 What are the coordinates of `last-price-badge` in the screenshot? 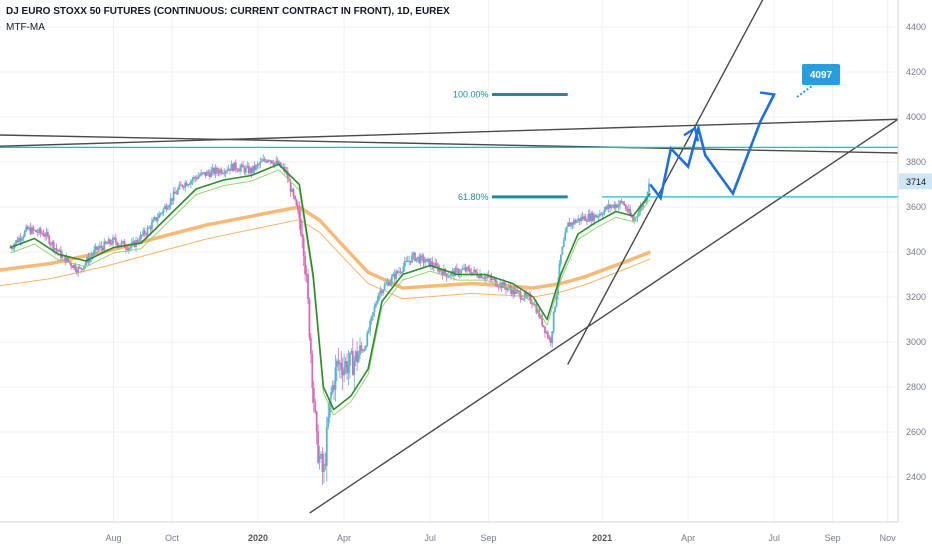 It's located at (915, 181).